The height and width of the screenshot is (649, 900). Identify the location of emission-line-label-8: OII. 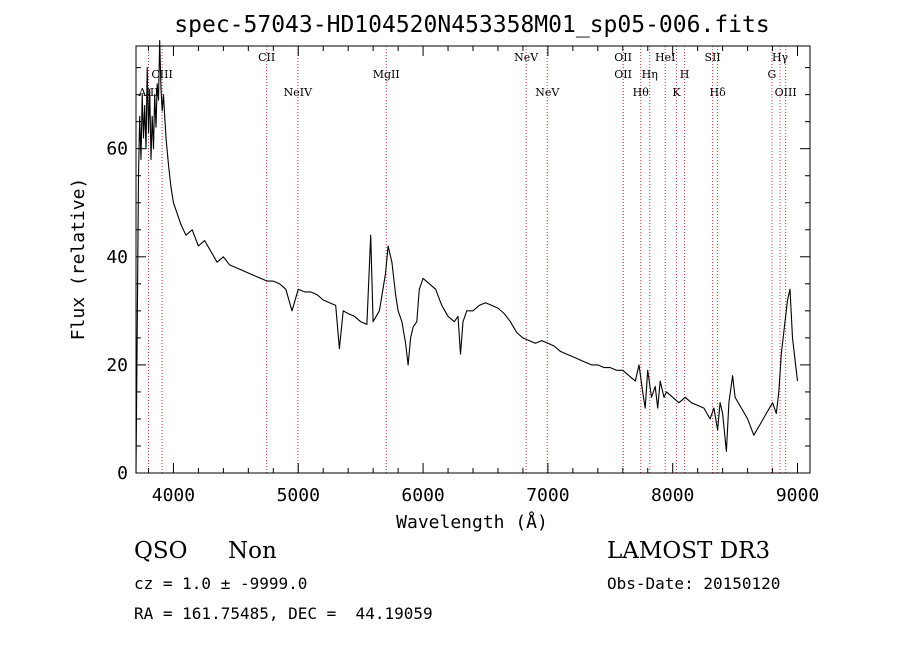
(623, 74).